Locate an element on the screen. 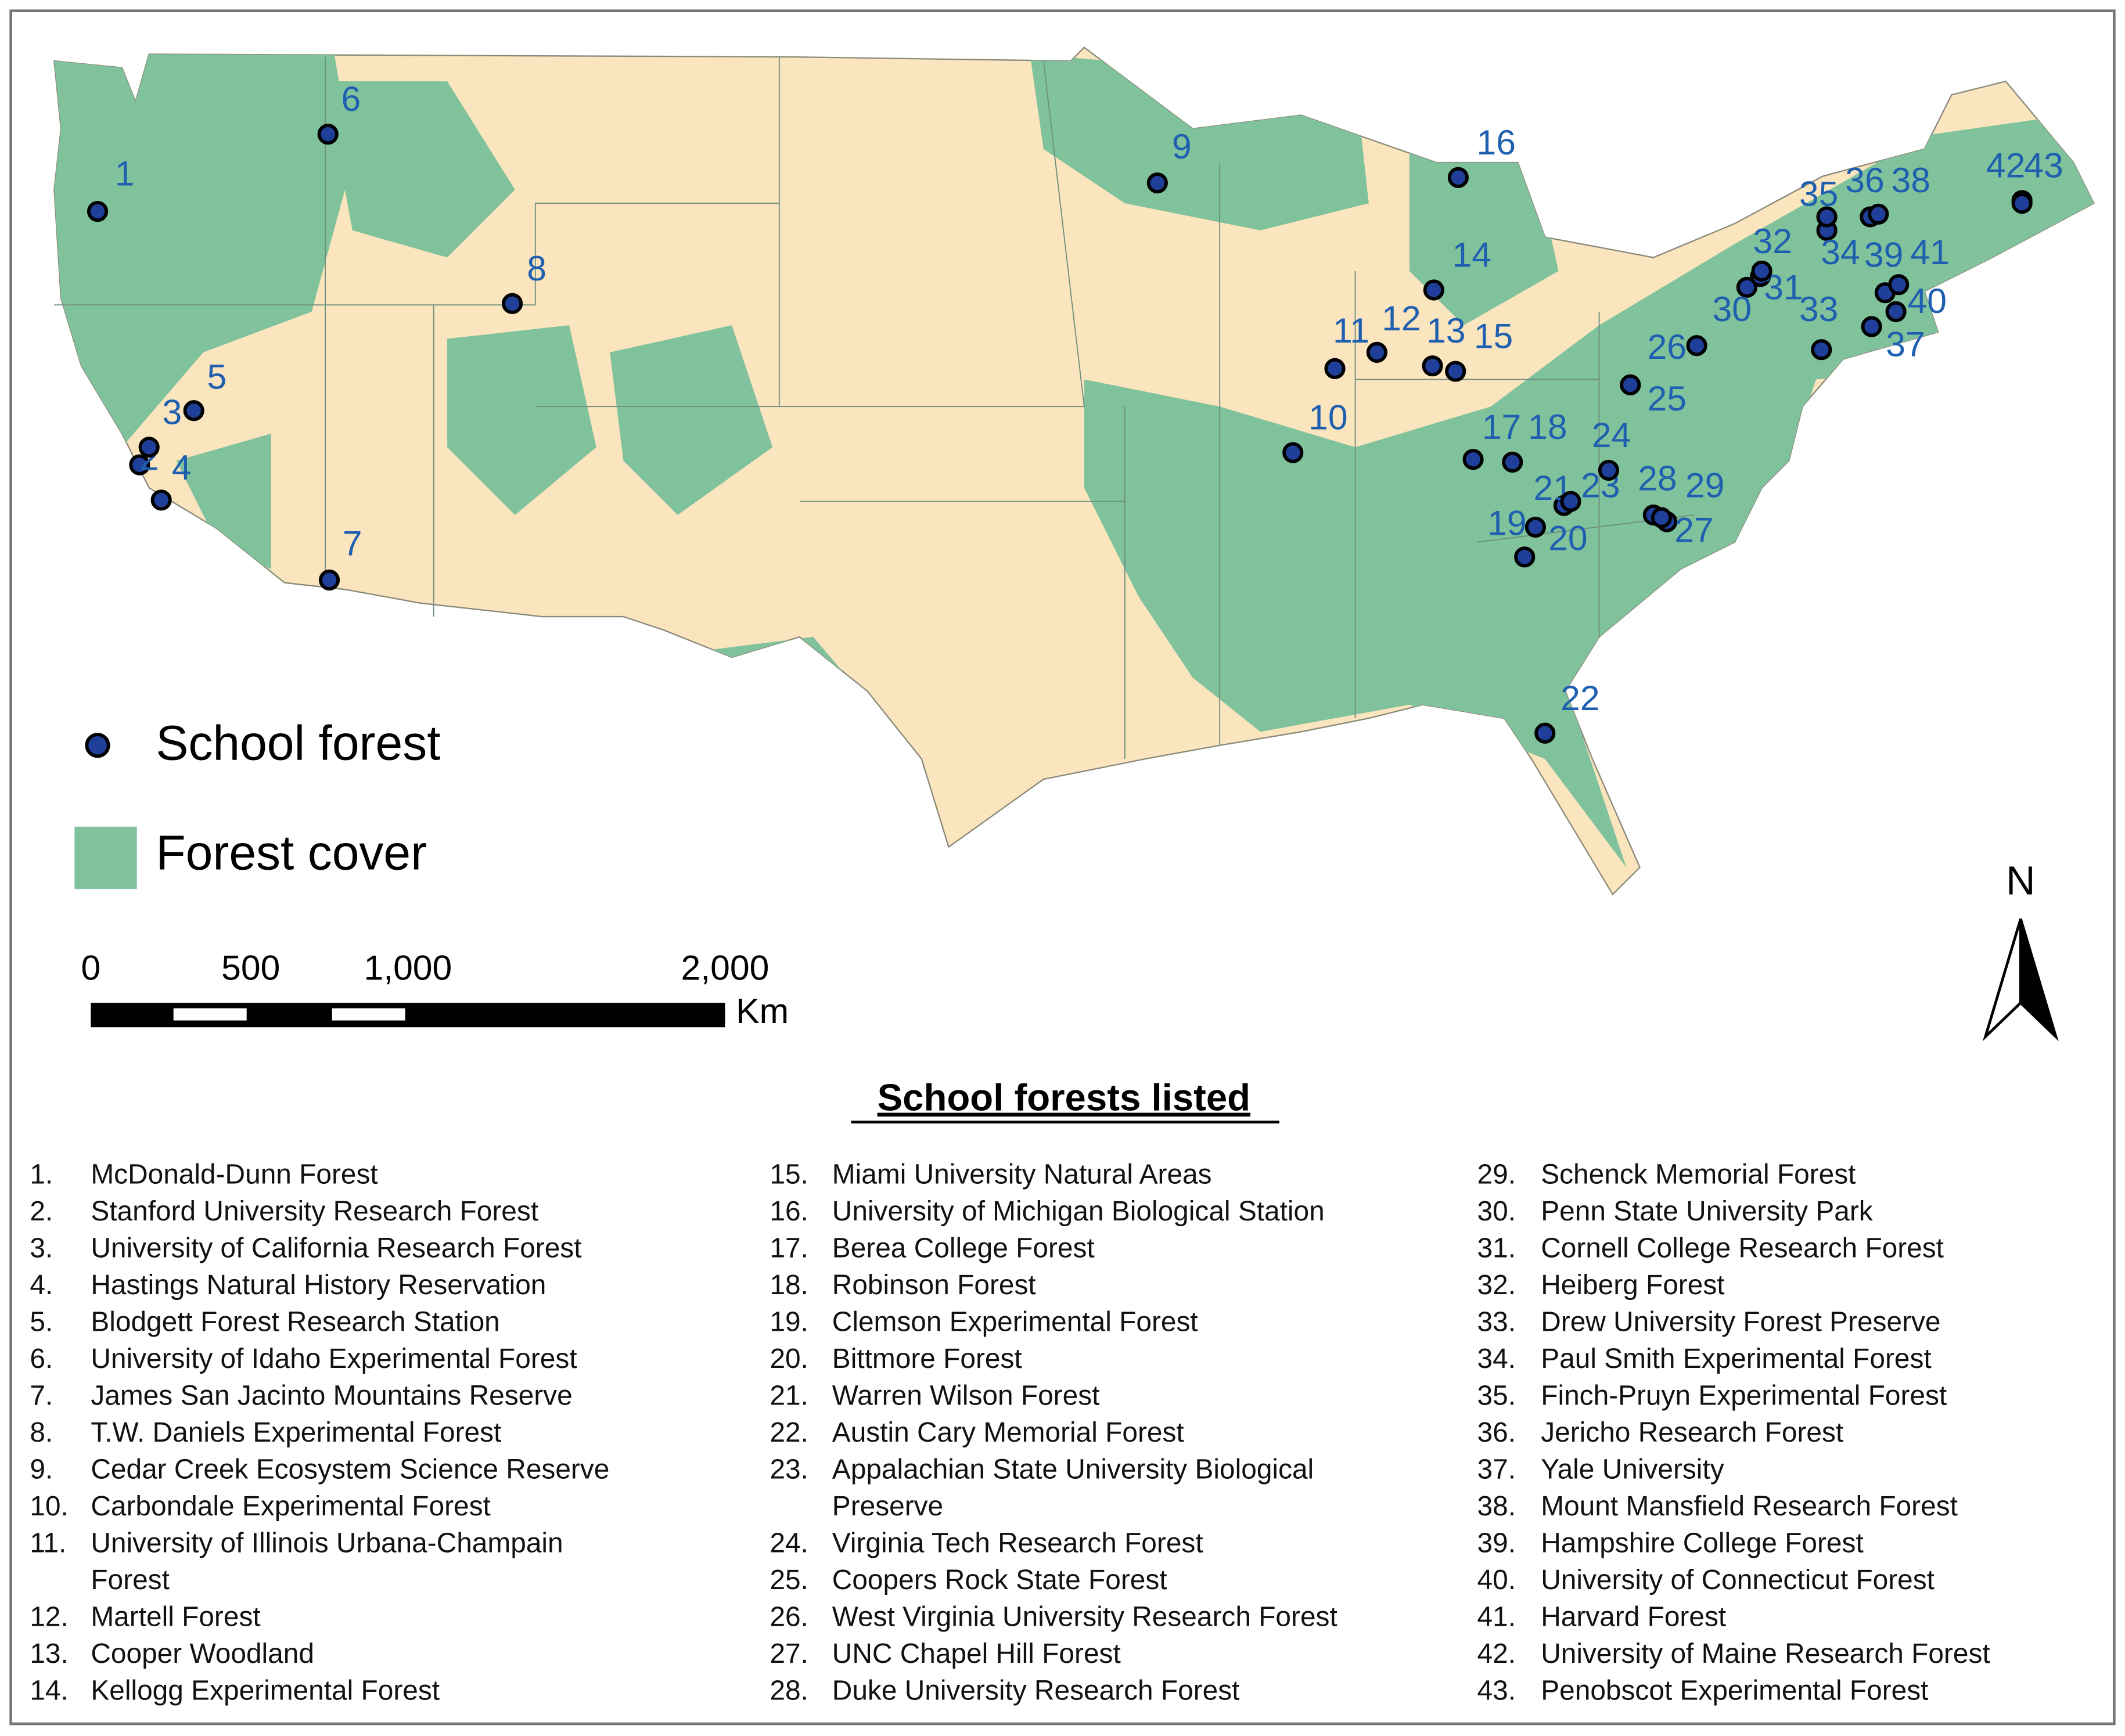  list-number: 3. is located at coordinates (42, 1248).